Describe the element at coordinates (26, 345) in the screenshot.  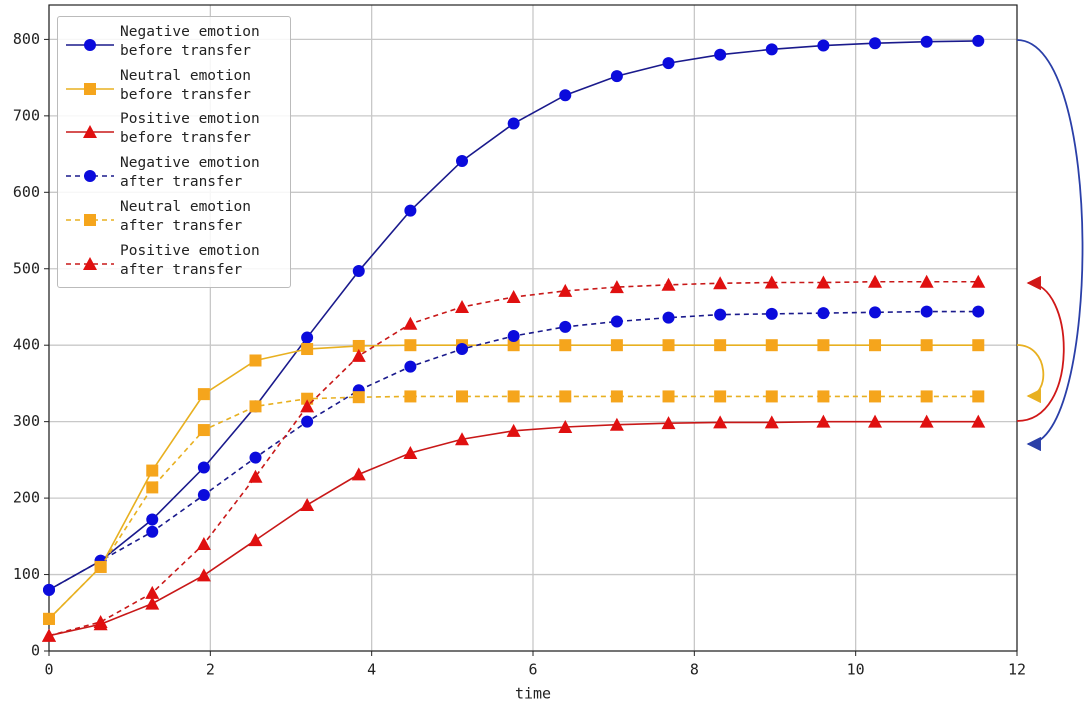
I see `y-tick-label: 400` at that location.